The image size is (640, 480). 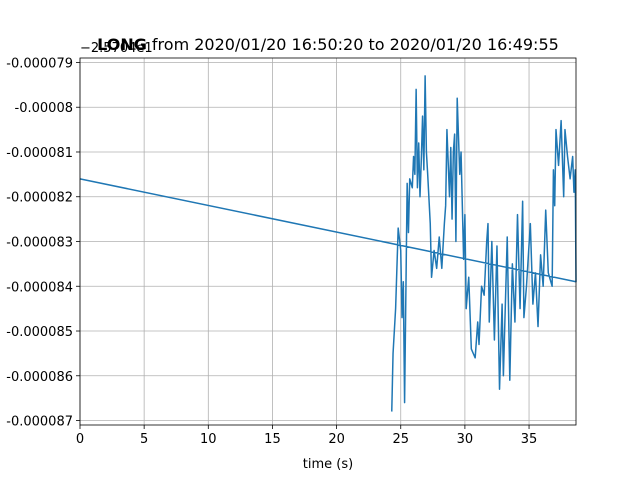 I want to click on x-tick-label: 5, so click(x=144, y=439).